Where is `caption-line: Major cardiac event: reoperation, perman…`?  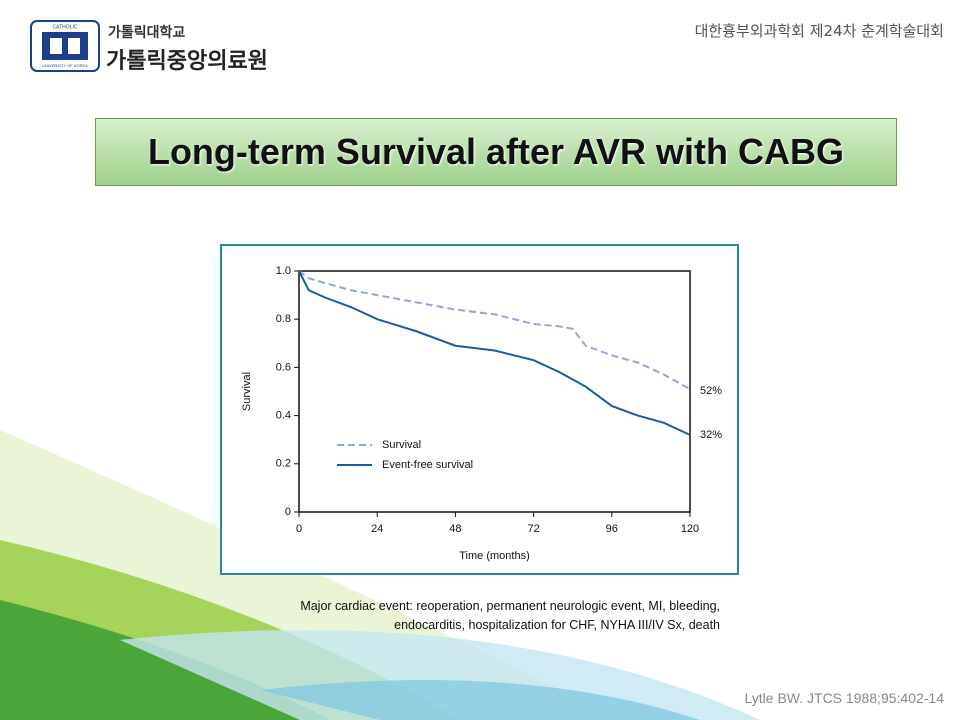
caption-line: Major cardiac event: reoperation, perman… is located at coordinates (510, 606).